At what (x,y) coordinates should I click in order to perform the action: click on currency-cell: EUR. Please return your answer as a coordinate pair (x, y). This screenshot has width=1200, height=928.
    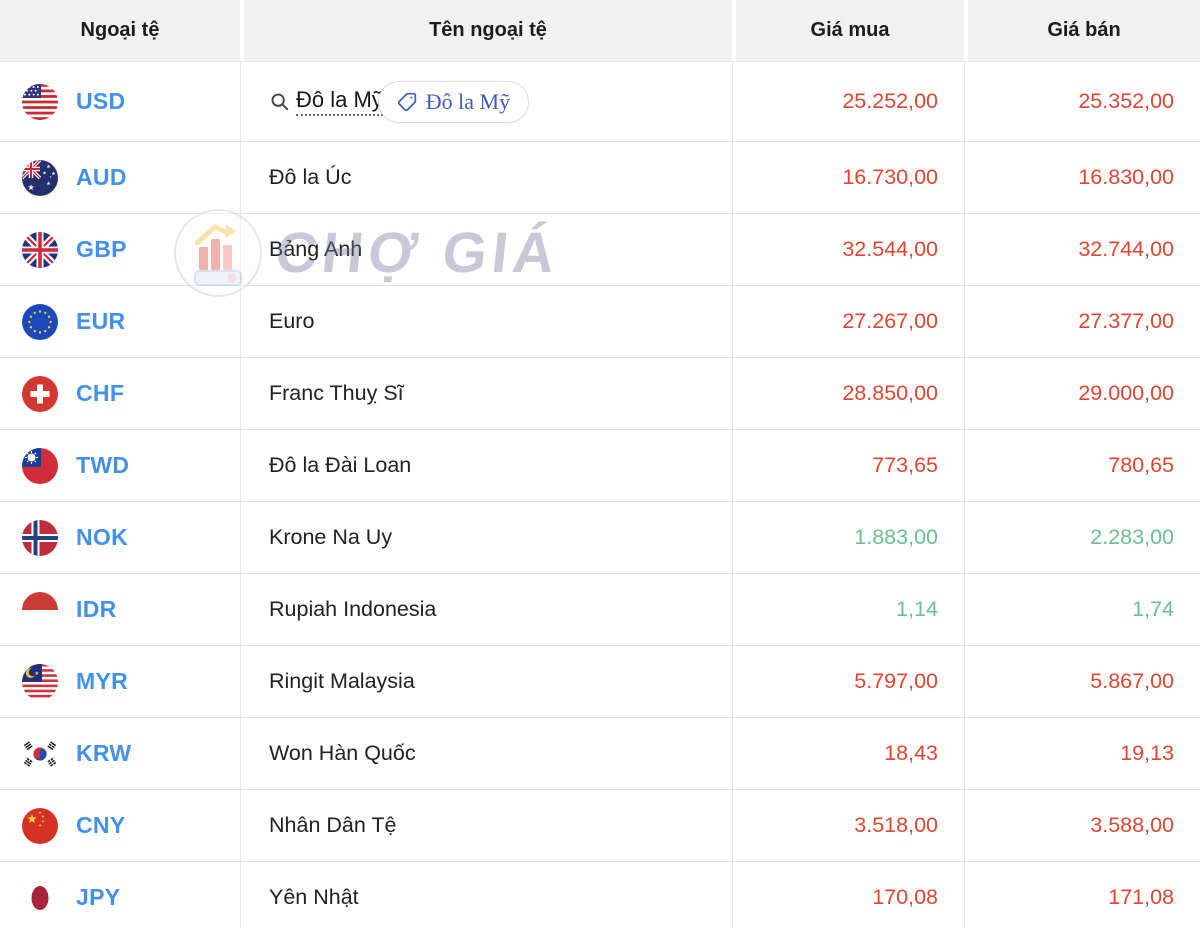
    Looking at the image, I should click on (120, 321).